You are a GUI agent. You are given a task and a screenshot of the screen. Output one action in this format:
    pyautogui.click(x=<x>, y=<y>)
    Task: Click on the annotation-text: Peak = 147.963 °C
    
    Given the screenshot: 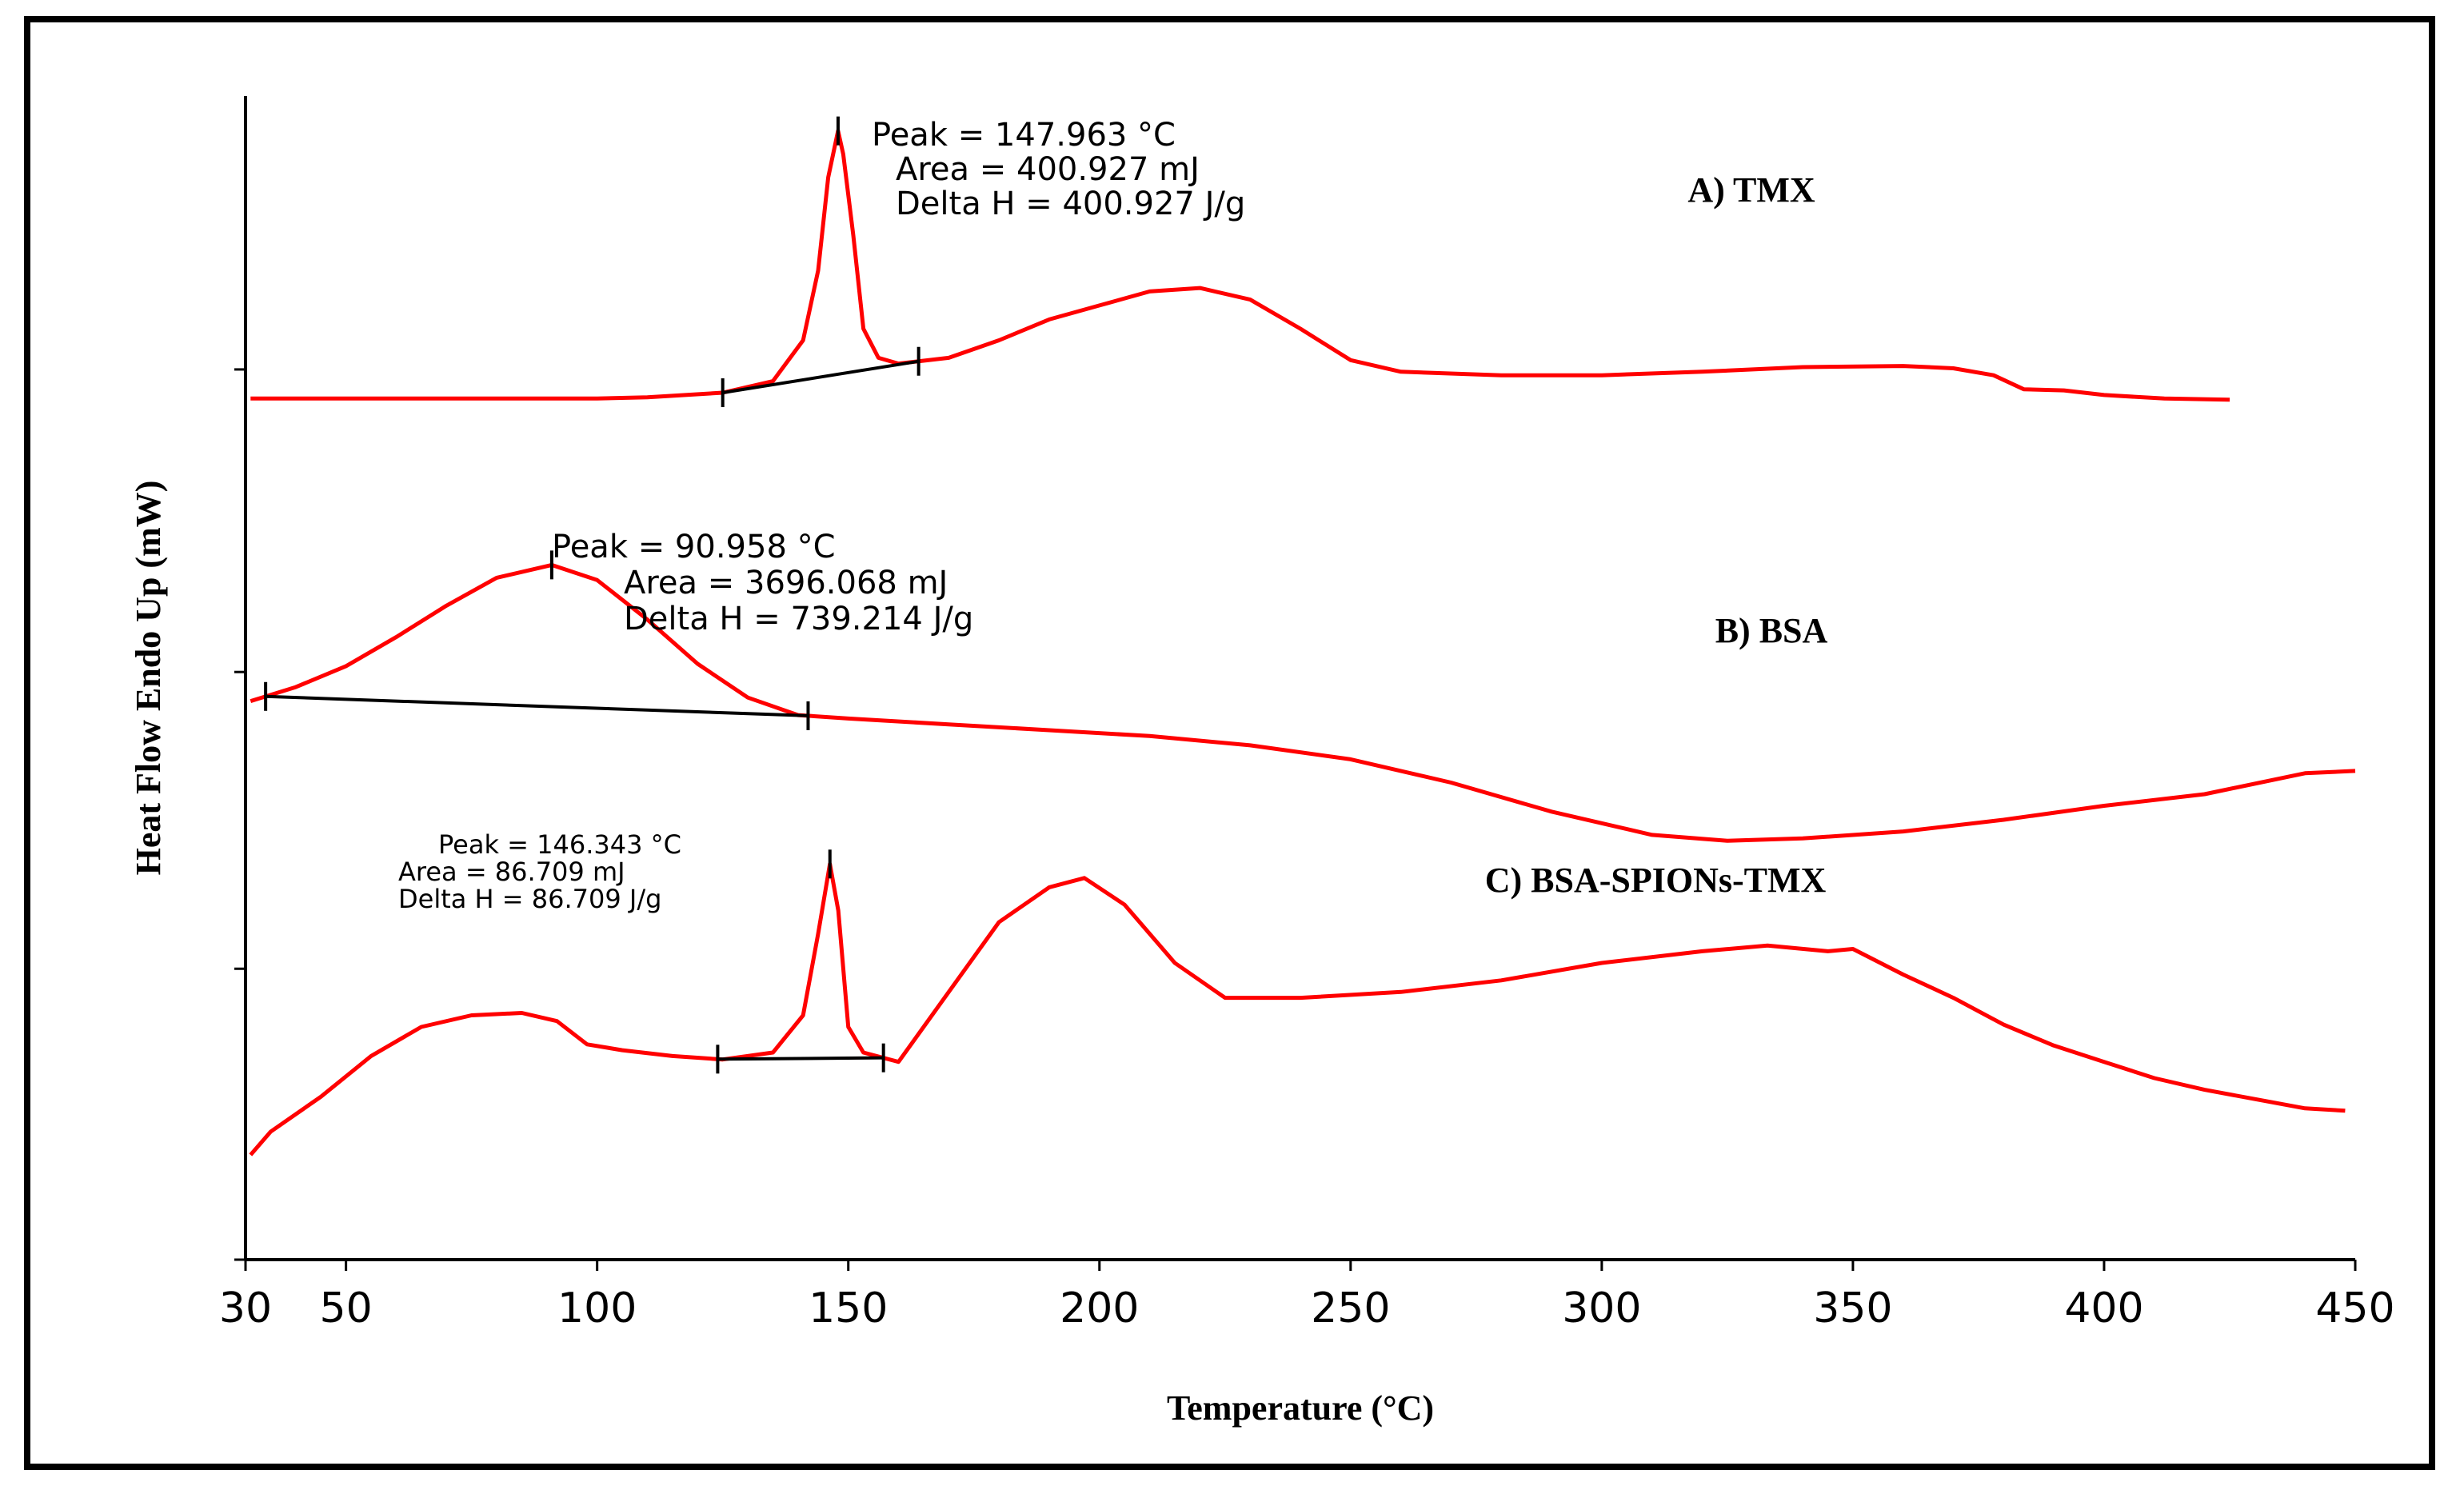 What is the action you would take?
    pyautogui.click(x=1024, y=135)
    